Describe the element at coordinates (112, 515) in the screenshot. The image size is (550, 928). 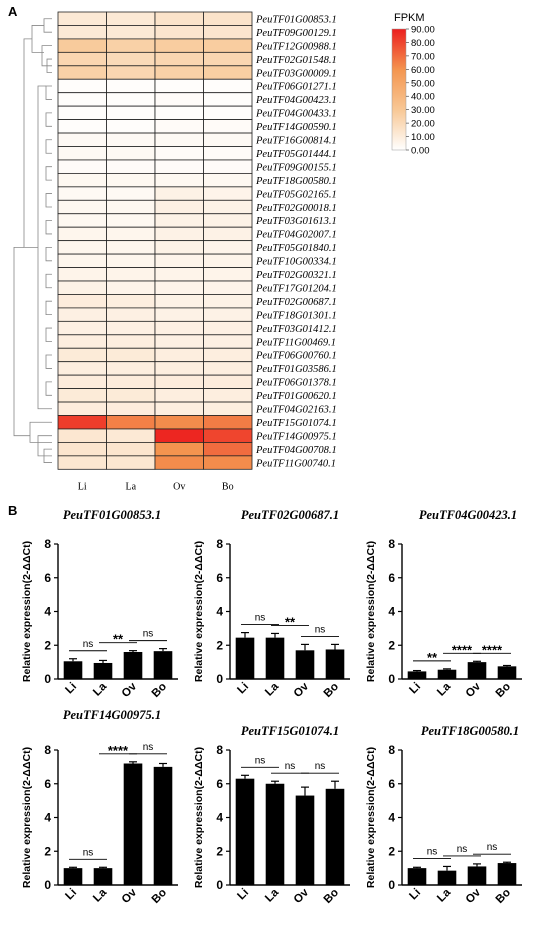
I see `chart-title: PeuTF01G00853.1` at that location.